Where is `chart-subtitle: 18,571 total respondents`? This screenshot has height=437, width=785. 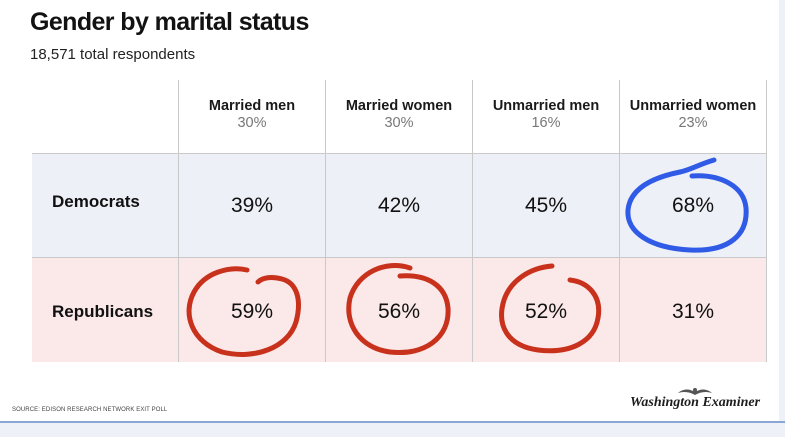 chart-subtitle: 18,571 total respondents is located at coordinates (113, 54).